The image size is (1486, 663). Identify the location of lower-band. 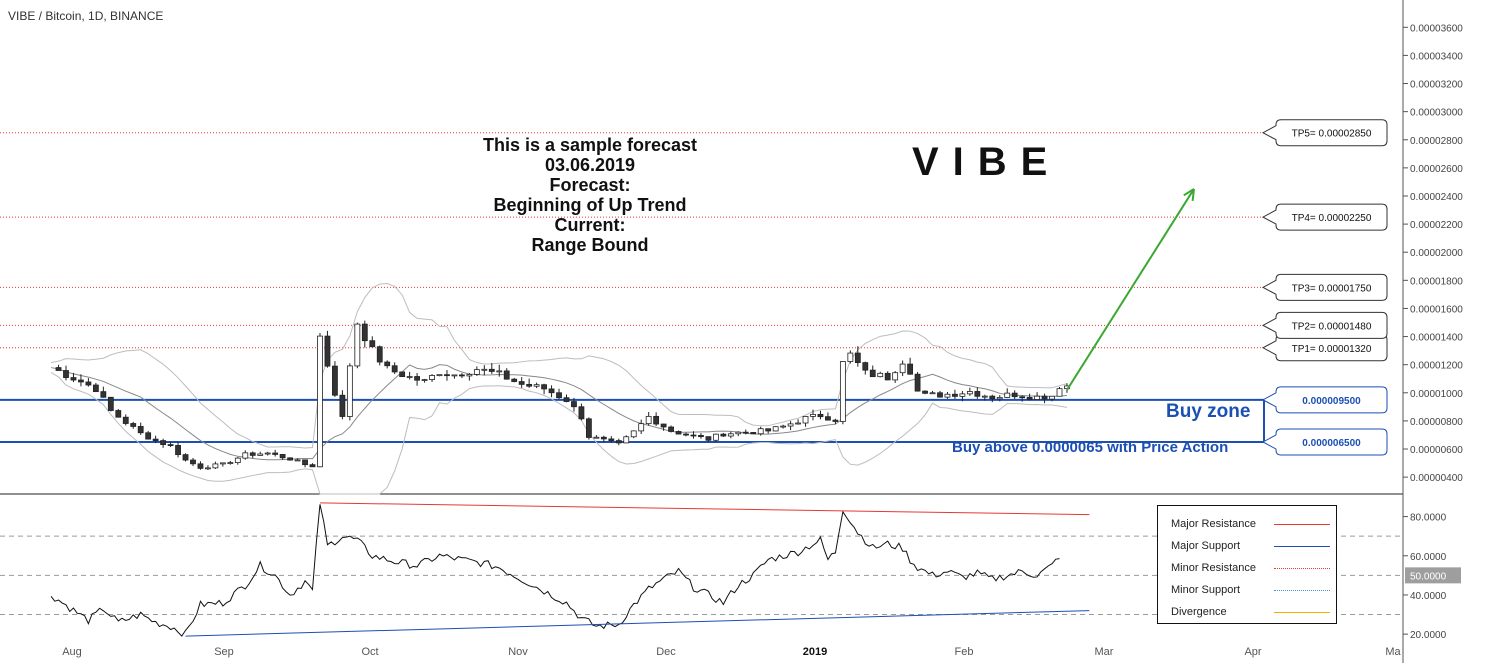
(559, 433).